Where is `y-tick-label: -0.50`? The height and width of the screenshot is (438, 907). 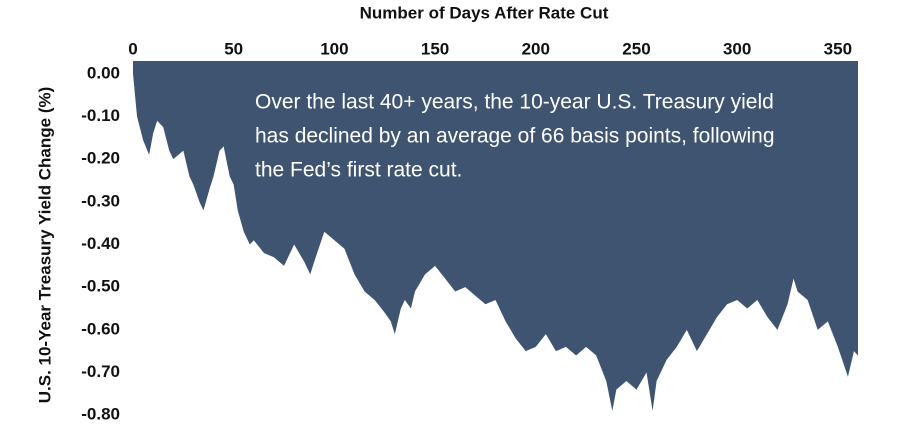
y-tick-label: -0.50 is located at coordinates (100, 286).